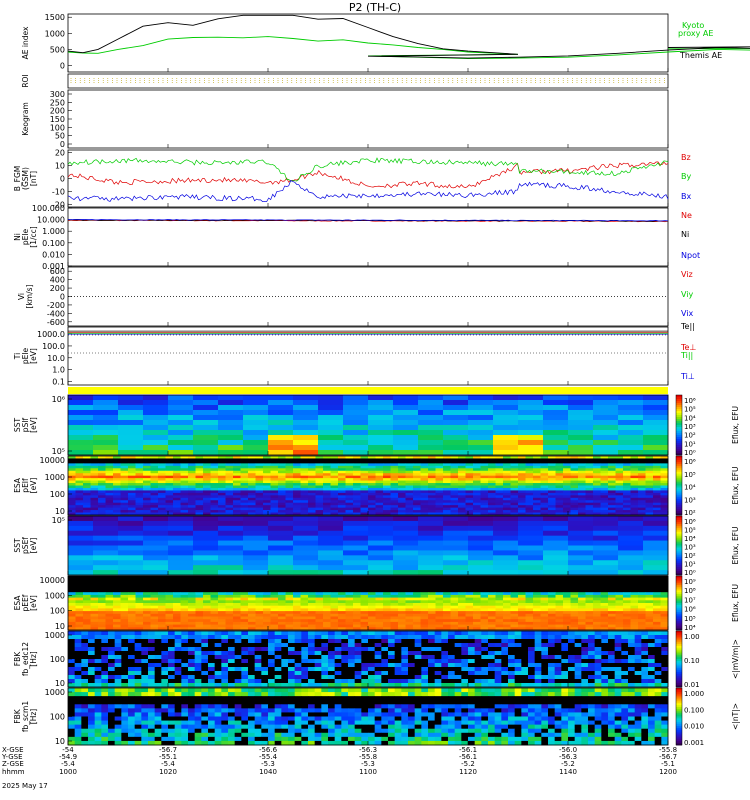  Describe the element at coordinates (679, 627) in the screenshot. I see `colorbar-cell` at that location.